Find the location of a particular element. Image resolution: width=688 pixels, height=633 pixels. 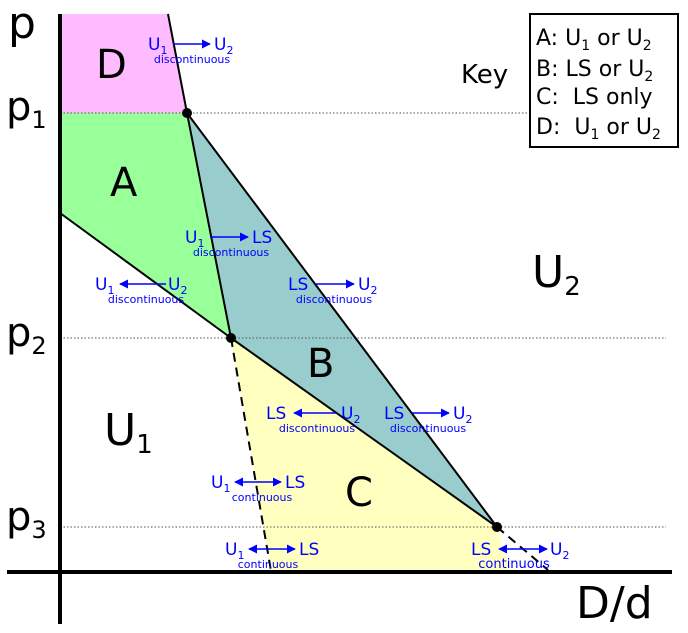

boundary-b-c is located at coordinates (364, 432).